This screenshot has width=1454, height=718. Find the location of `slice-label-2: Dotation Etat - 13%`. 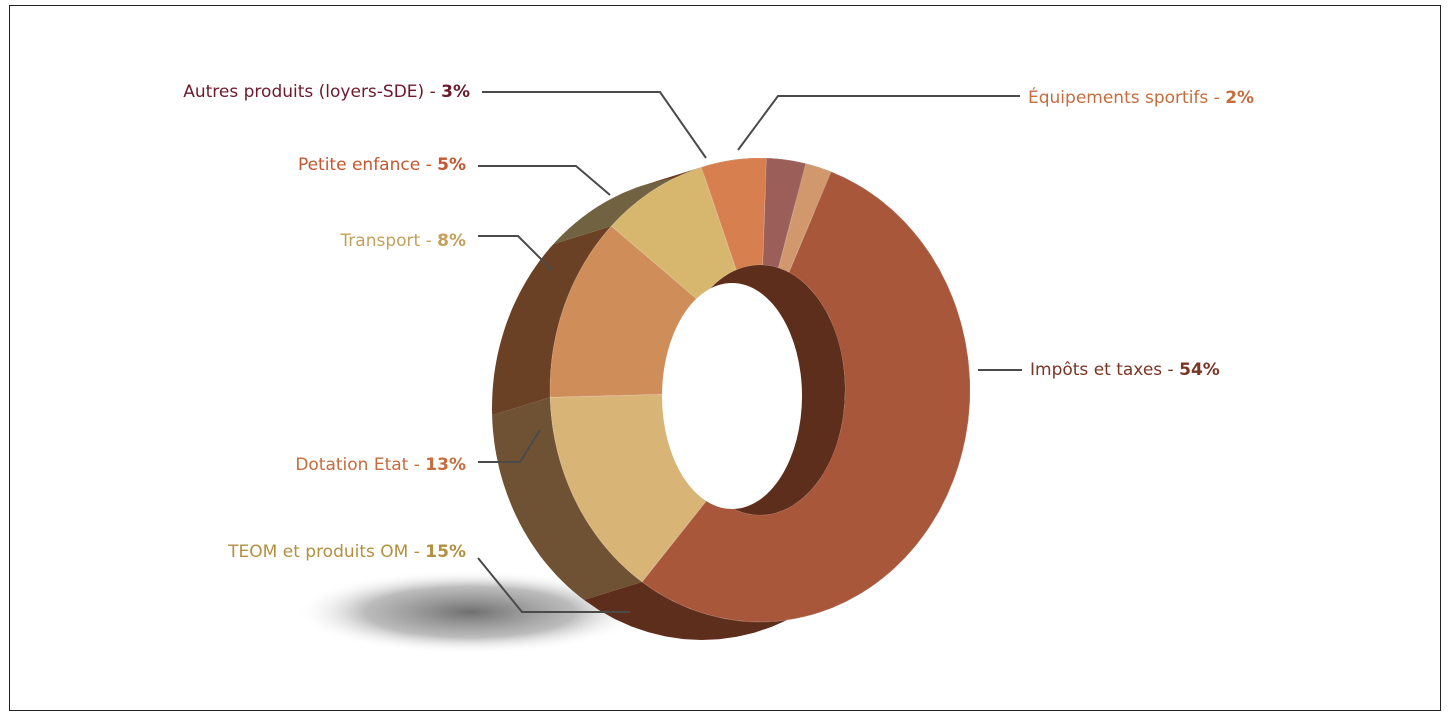

slice-label-2: Dotation Etat - 13% is located at coordinates (380, 465).